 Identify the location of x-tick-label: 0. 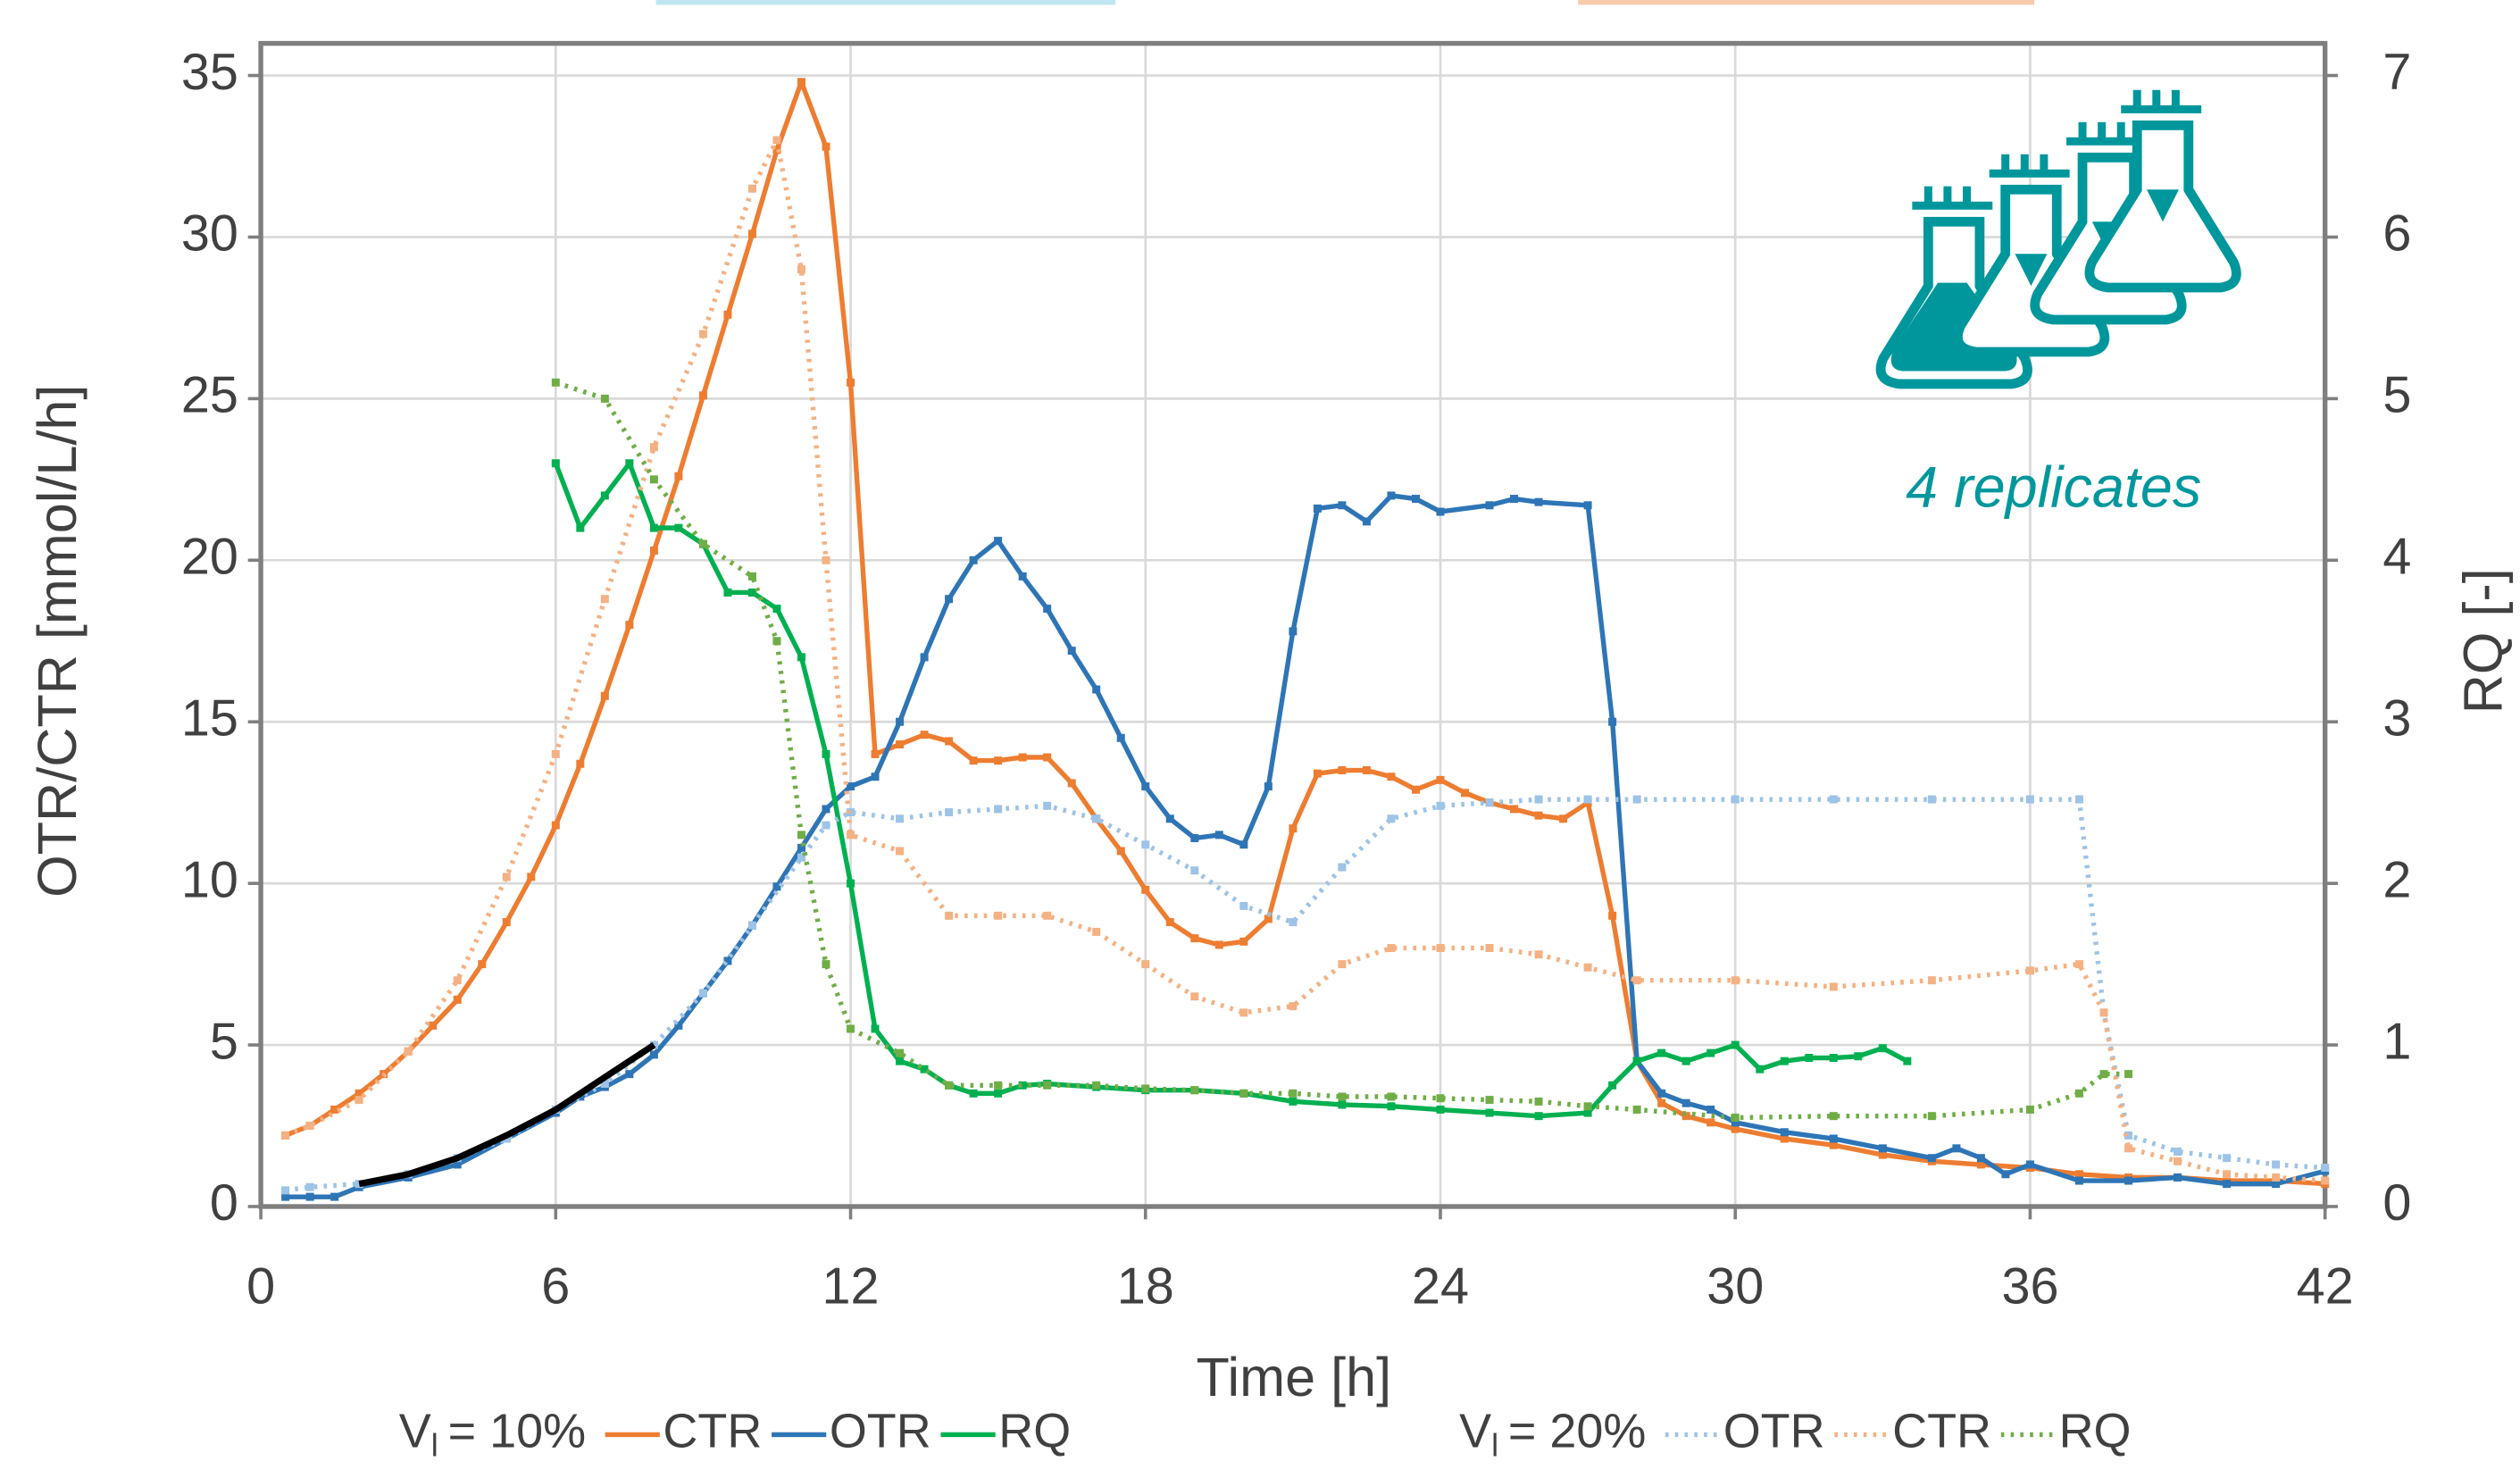
(260, 1286).